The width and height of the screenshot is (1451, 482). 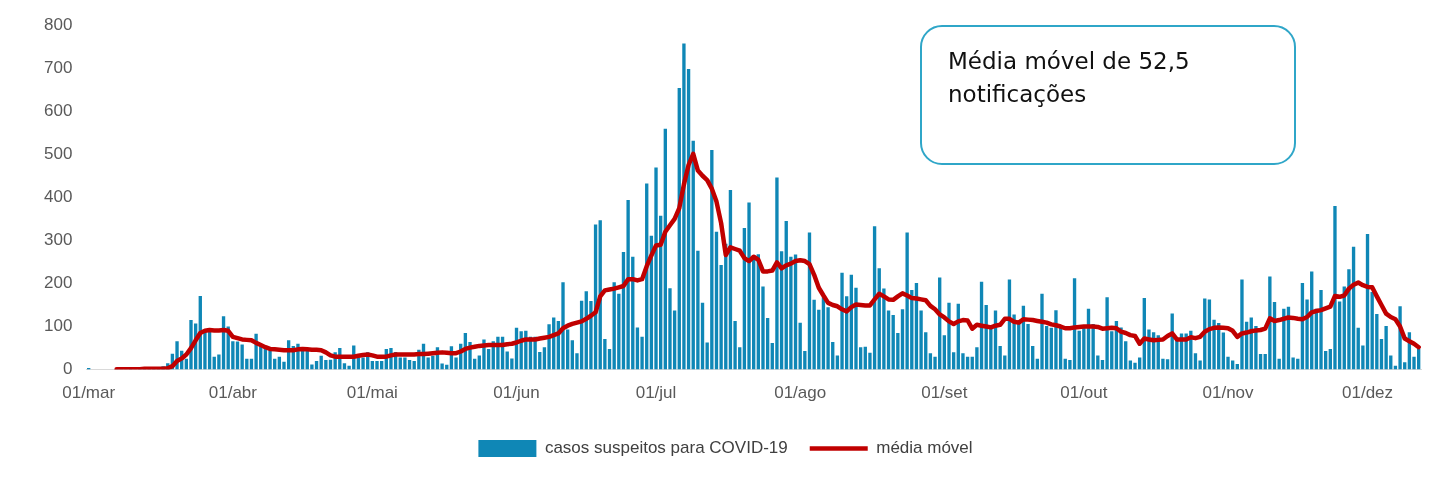 What do you see at coordinates (58, 67) in the screenshot?
I see `y-tick-label: 700` at bounding box center [58, 67].